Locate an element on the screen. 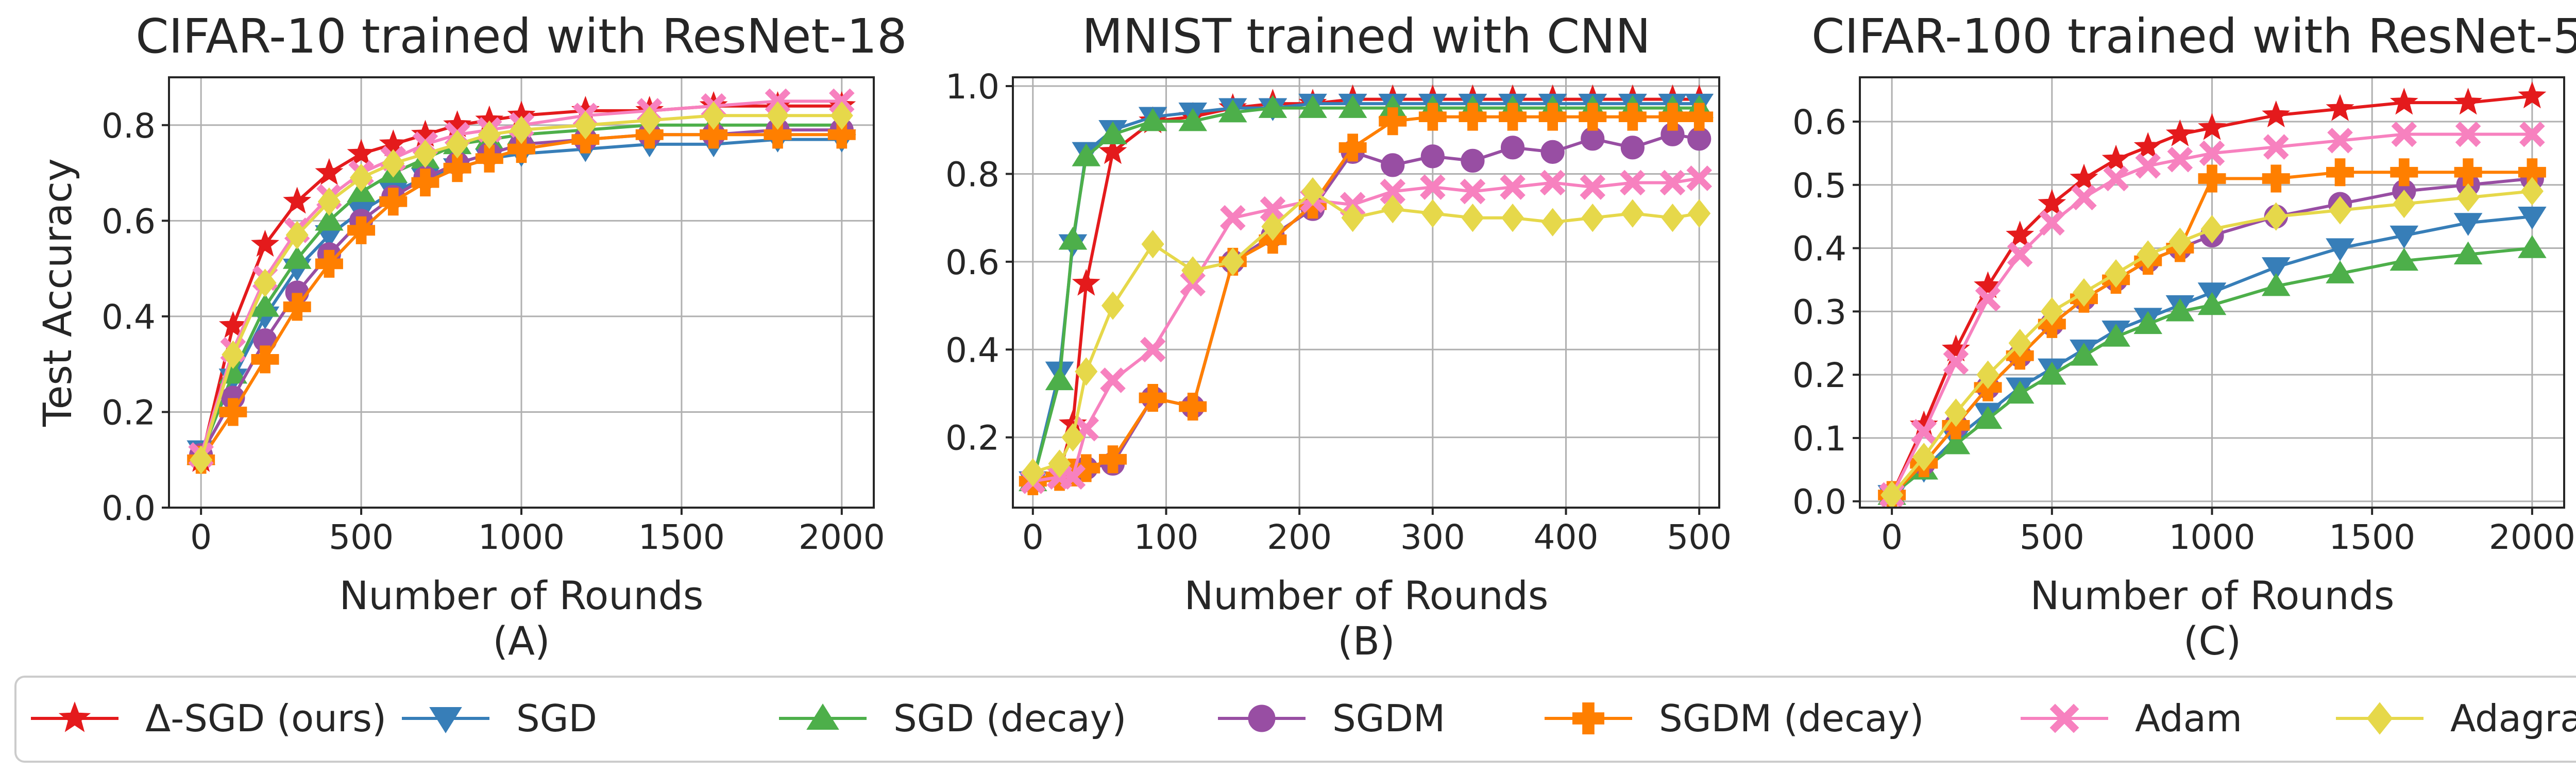 Image resolution: width=2576 pixels, height=772 pixels. legend-marker is located at coordinates (2379, 718).